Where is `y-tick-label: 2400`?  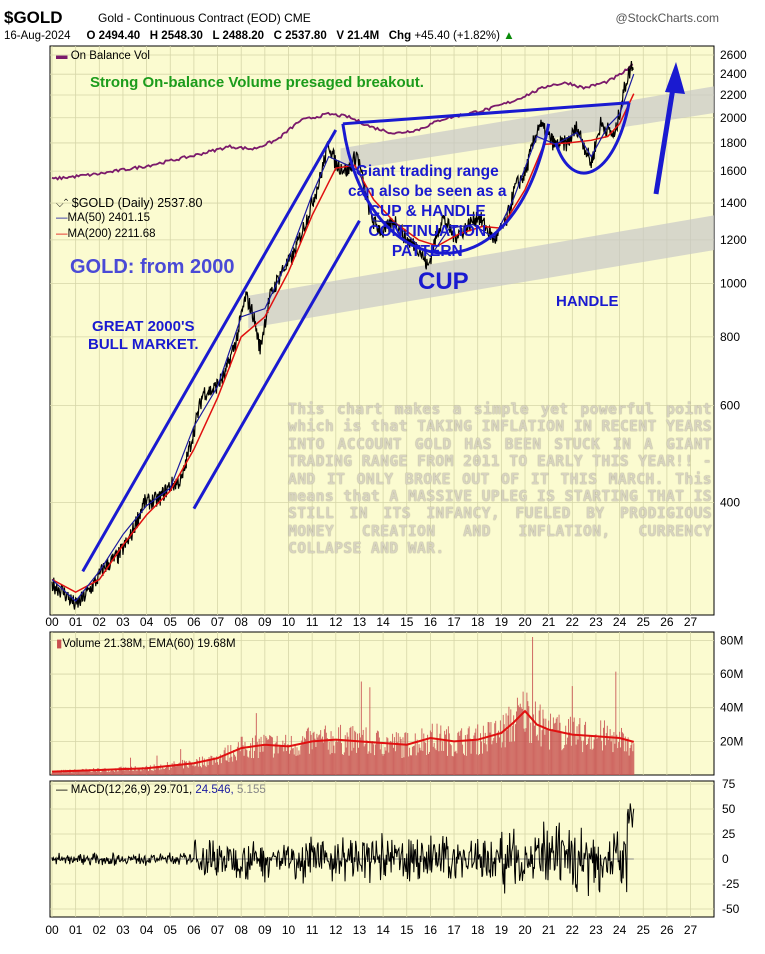 y-tick-label: 2400 is located at coordinates (733, 74).